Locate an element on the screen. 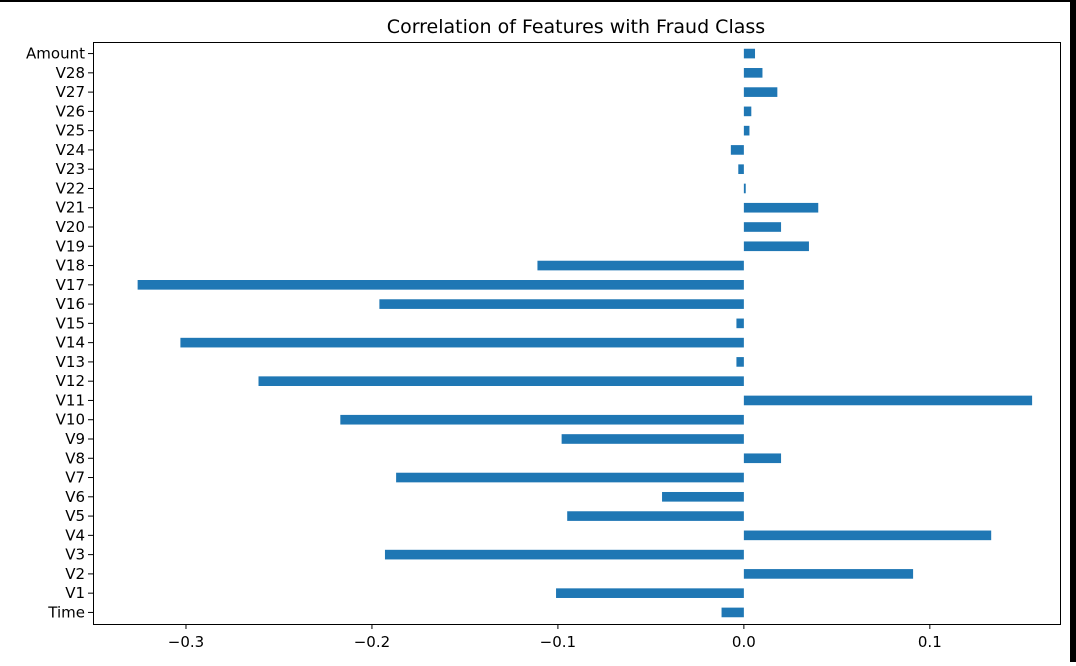  top-border is located at coordinates (538, 1).